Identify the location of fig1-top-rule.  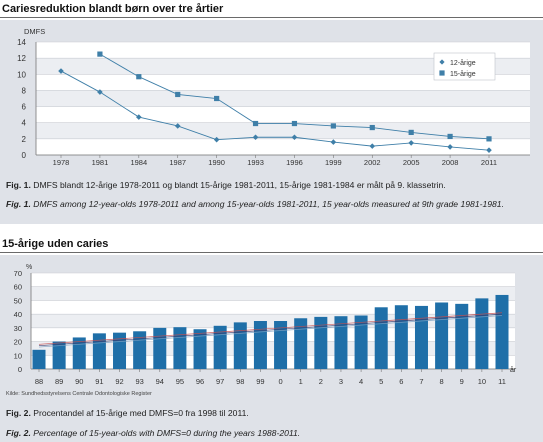
(271, 17).